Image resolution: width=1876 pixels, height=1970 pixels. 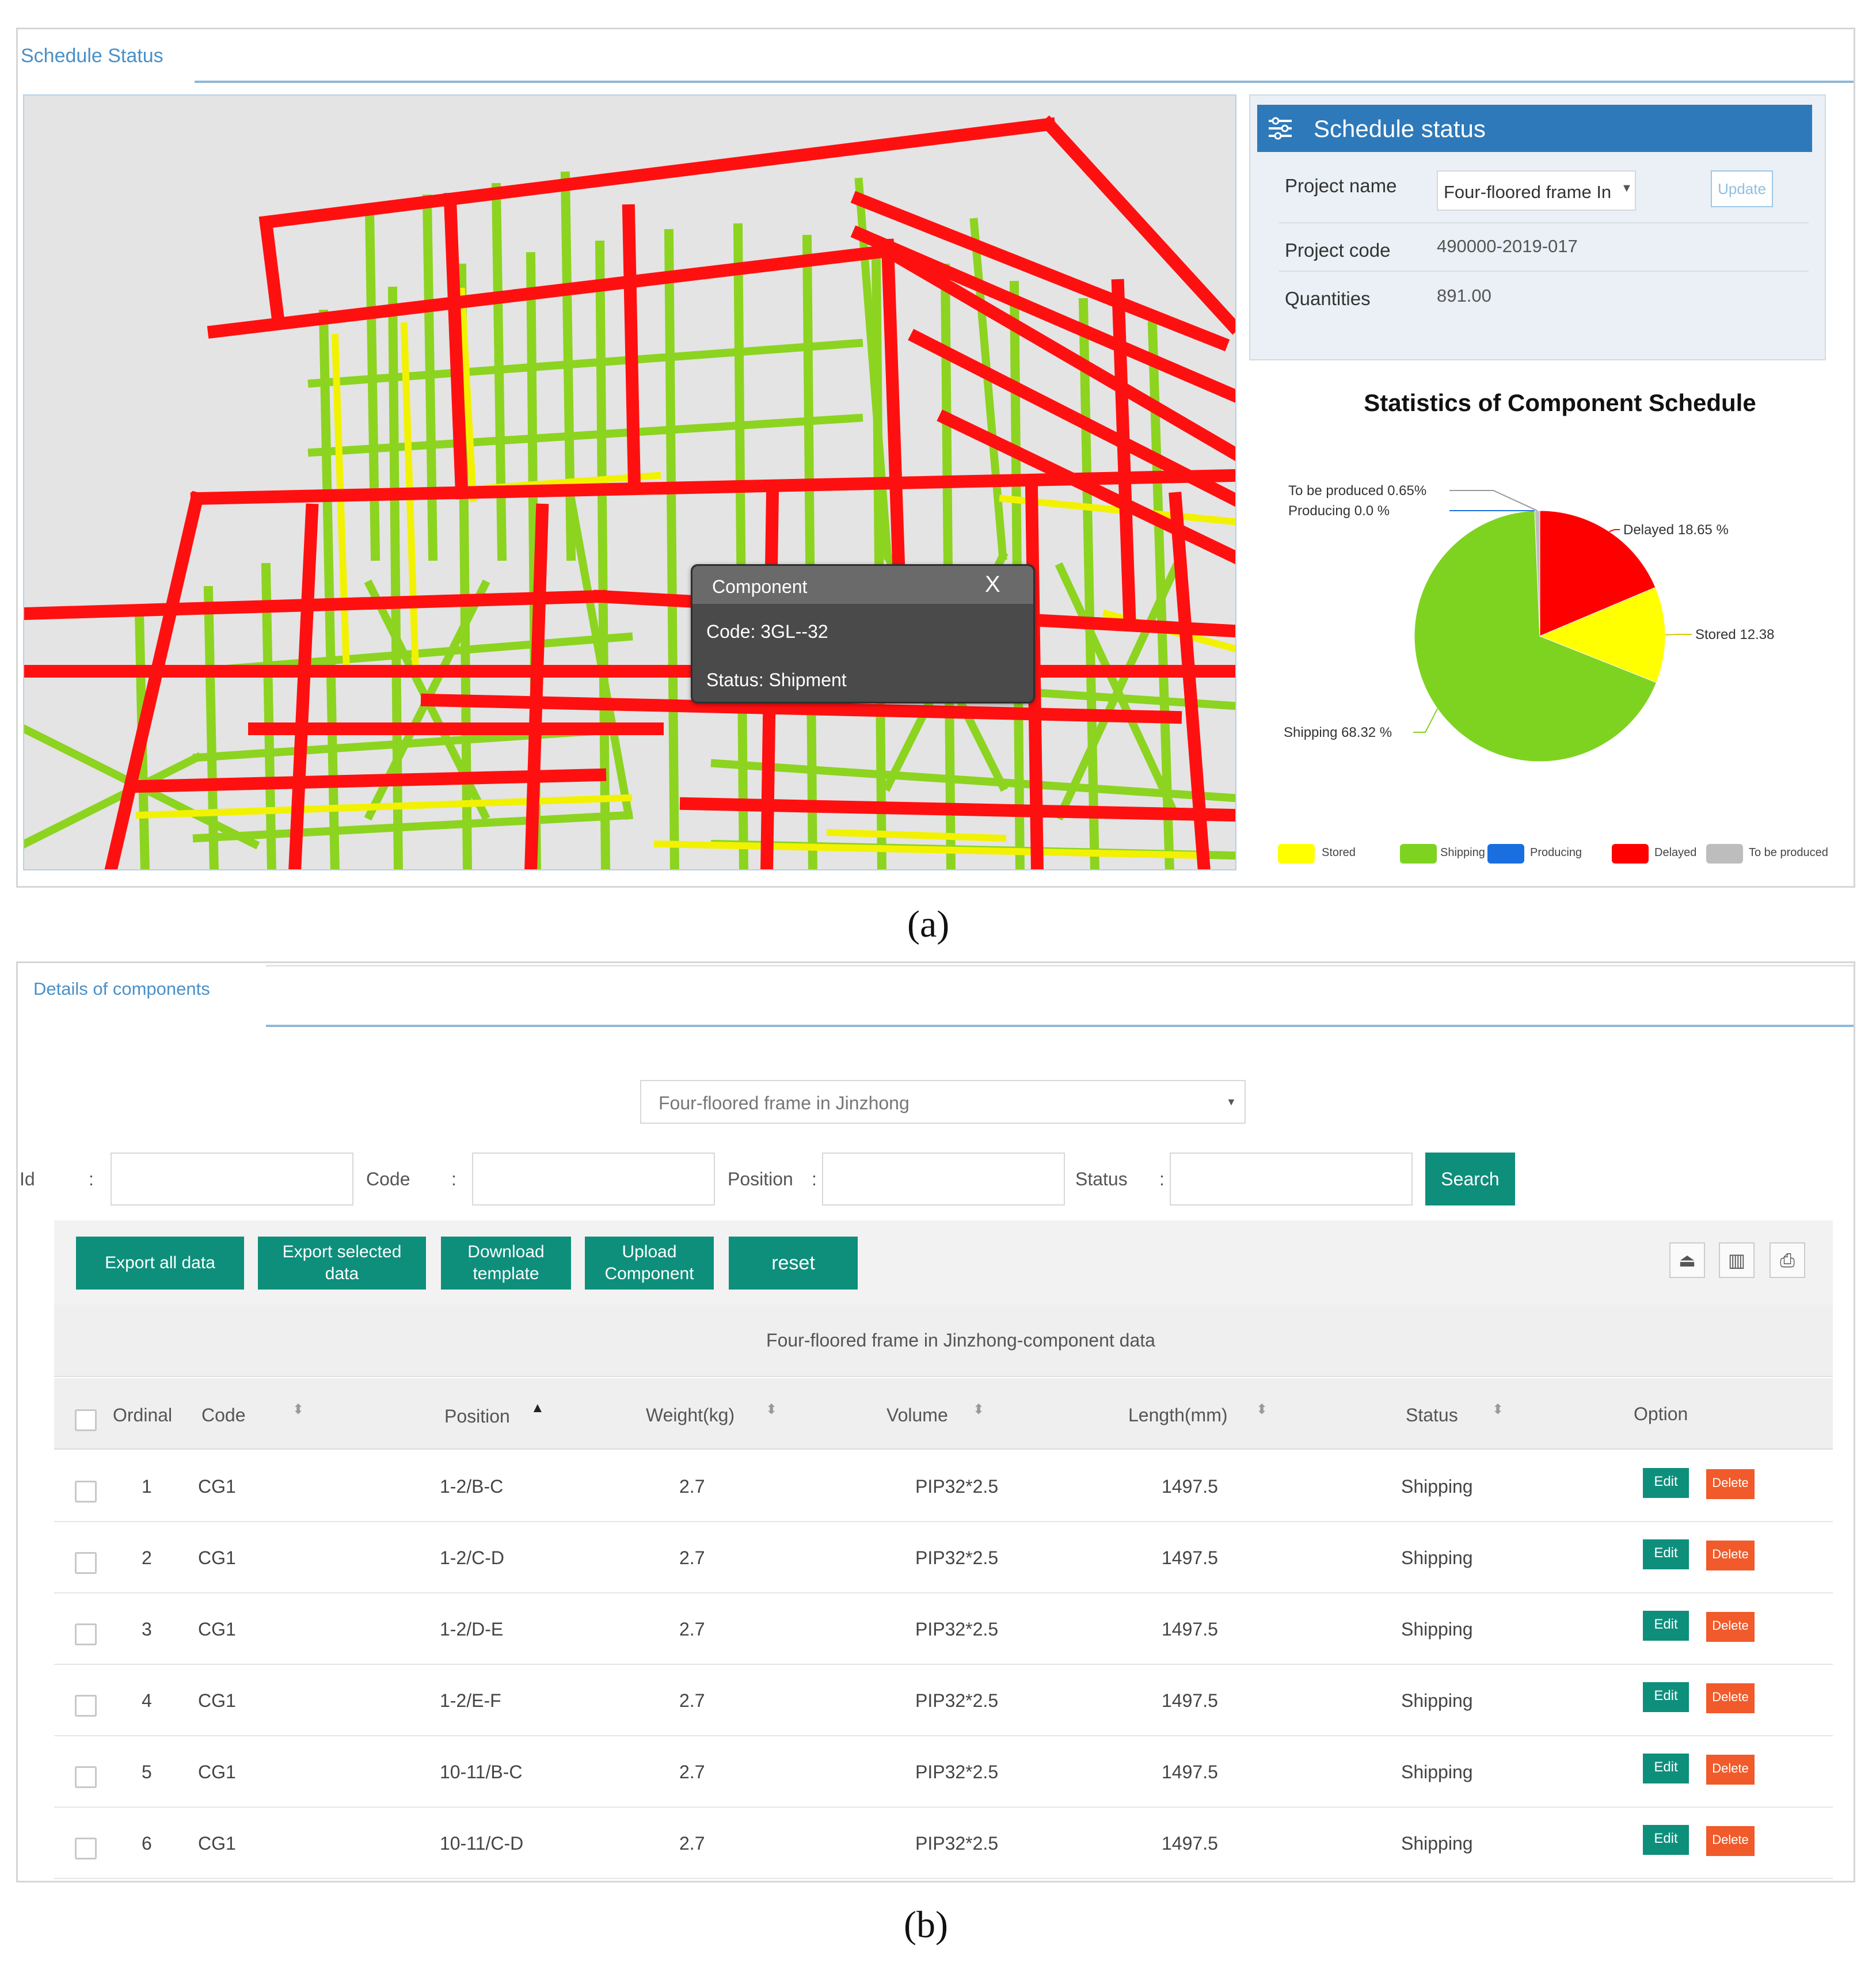 I want to click on close-icon: X, so click(x=993, y=584).